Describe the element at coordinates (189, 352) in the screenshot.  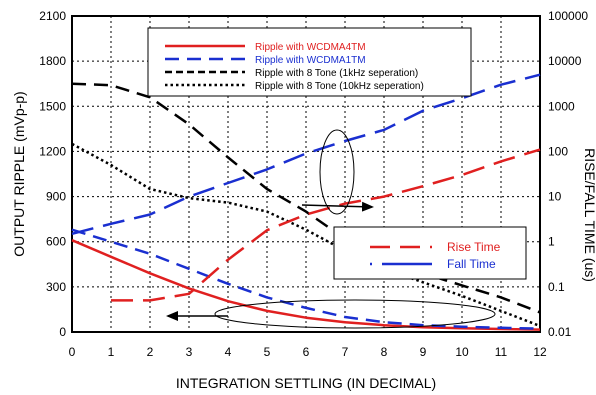
I see `x-tick-label: 3` at that location.